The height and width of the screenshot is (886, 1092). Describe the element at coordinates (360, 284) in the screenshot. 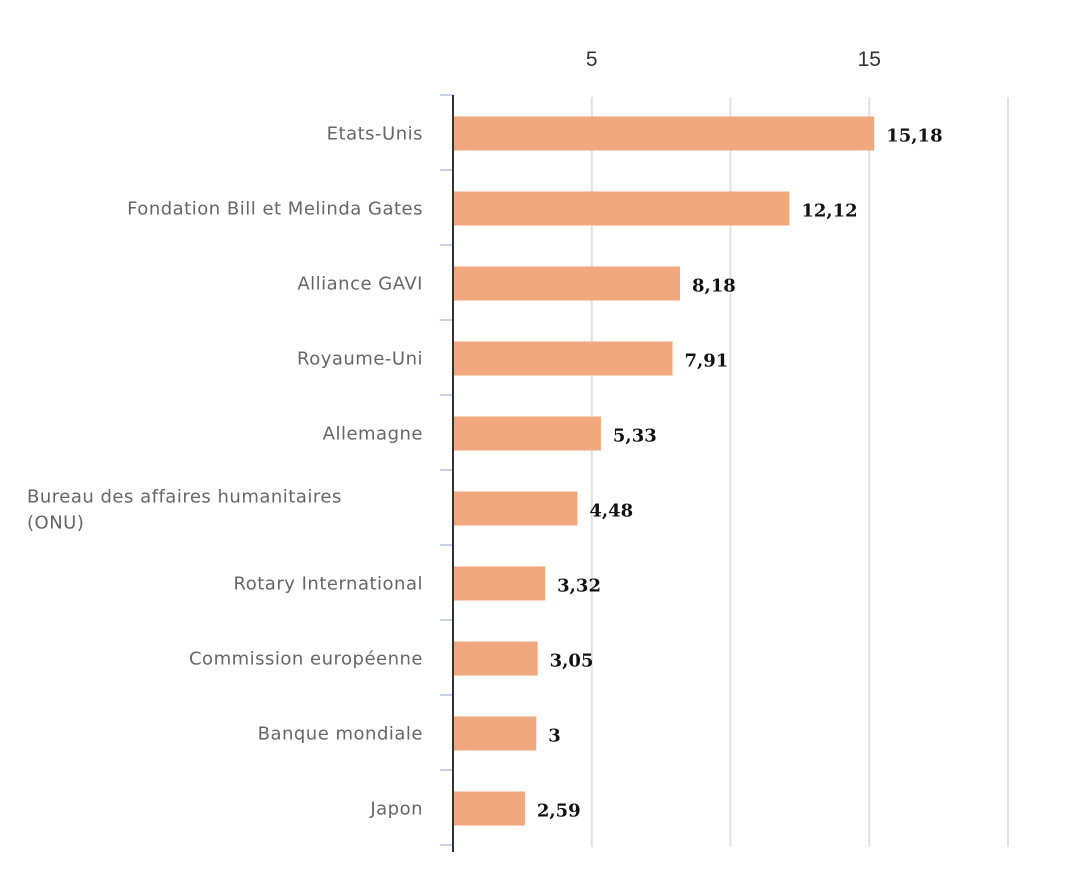

I see `category-label: Alliance GAVI` at that location.